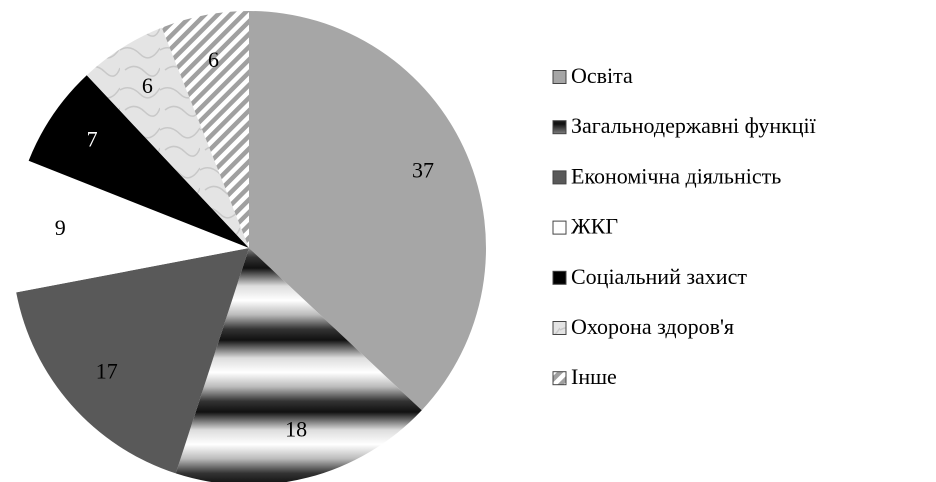  Describe the element at coordinates (594, 376) in the screenshot. I see `legend-label: Інше` at that location.